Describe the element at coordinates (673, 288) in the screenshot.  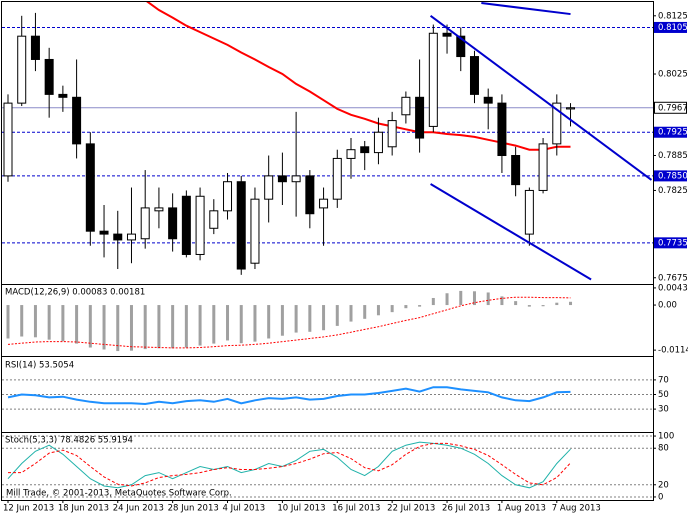
I see `y-tick-label: 0.00436` at that location.